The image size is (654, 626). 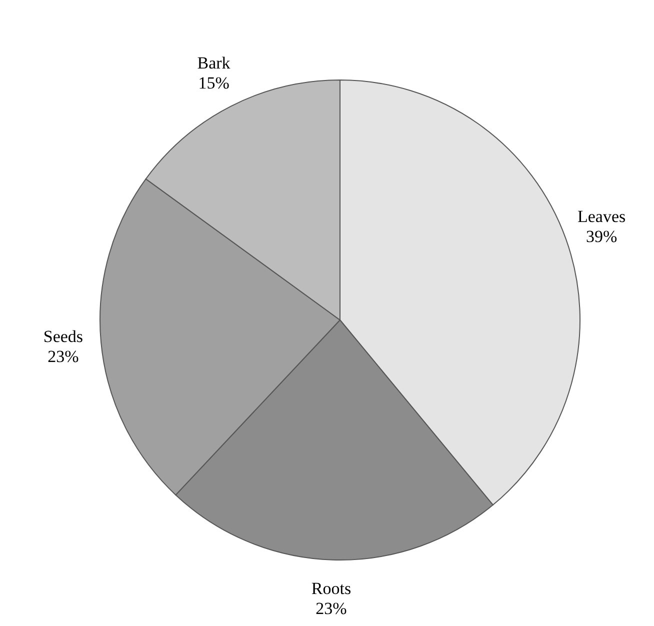 What do you see at coordinates (214, 62) in the screenshot?
I see `slice-label: Bark` at bounding box center [214, 62].